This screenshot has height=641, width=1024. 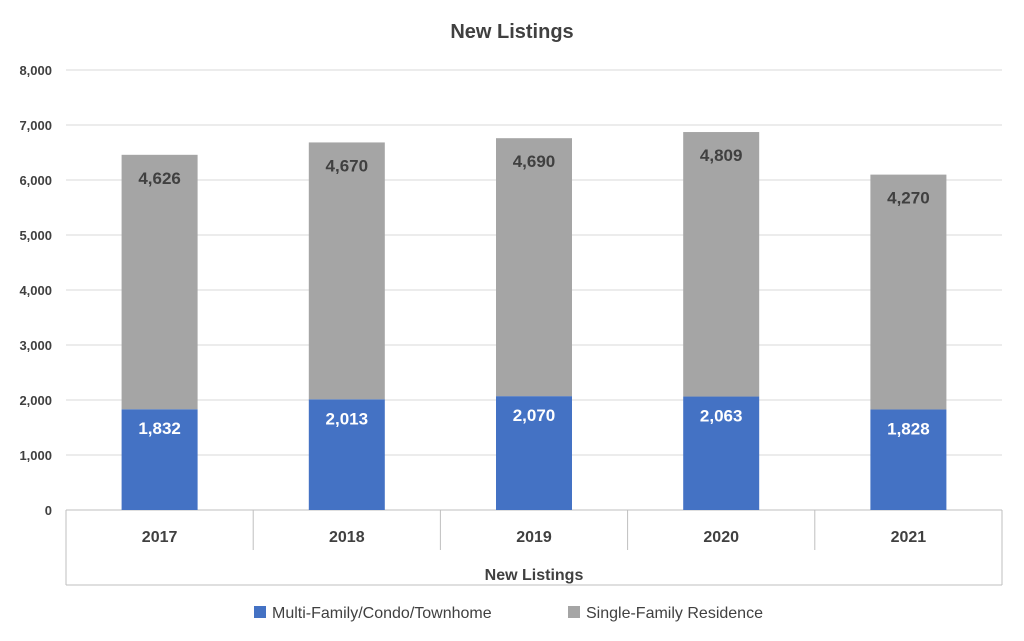 I want to click on y-tick-label: 3,000, so click(x=35, y=345).